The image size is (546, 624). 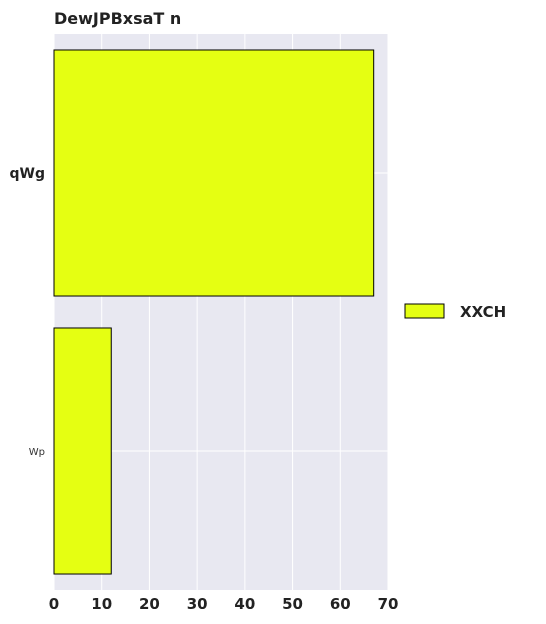 I want to click on legend-swatch, so click(x=424, y=311).